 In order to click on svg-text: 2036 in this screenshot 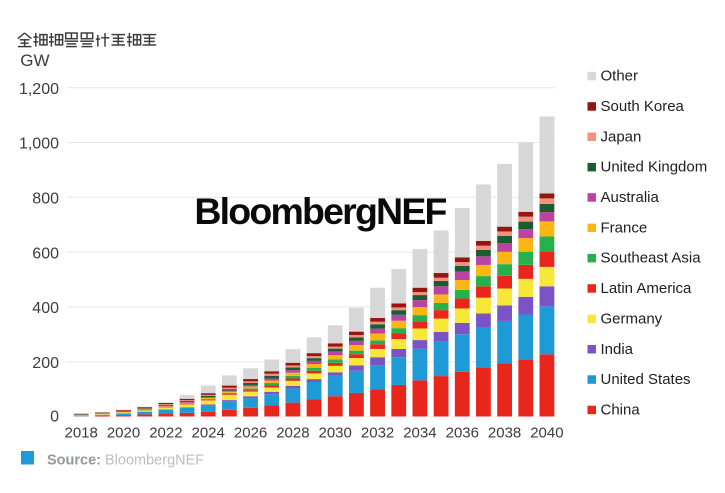, I will do `click(462, 433)`.